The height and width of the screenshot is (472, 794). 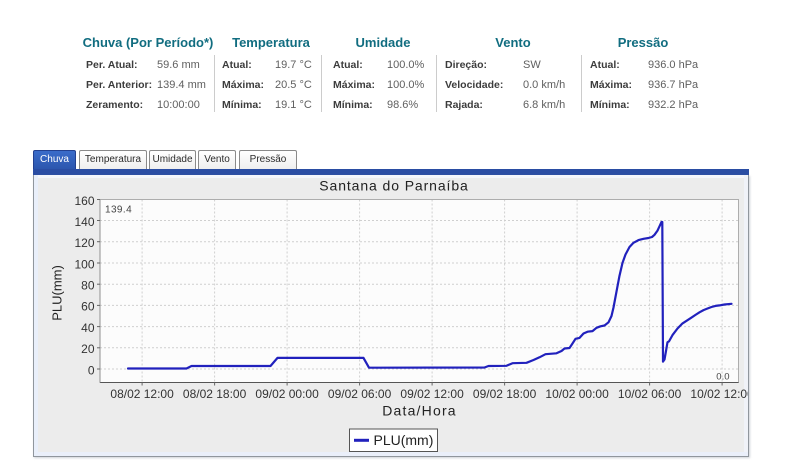 What do you see at coordinates (577, 394) in the screenshot?
I see `svg-text: 10/02 00:00` at bounding box center [577, 394].